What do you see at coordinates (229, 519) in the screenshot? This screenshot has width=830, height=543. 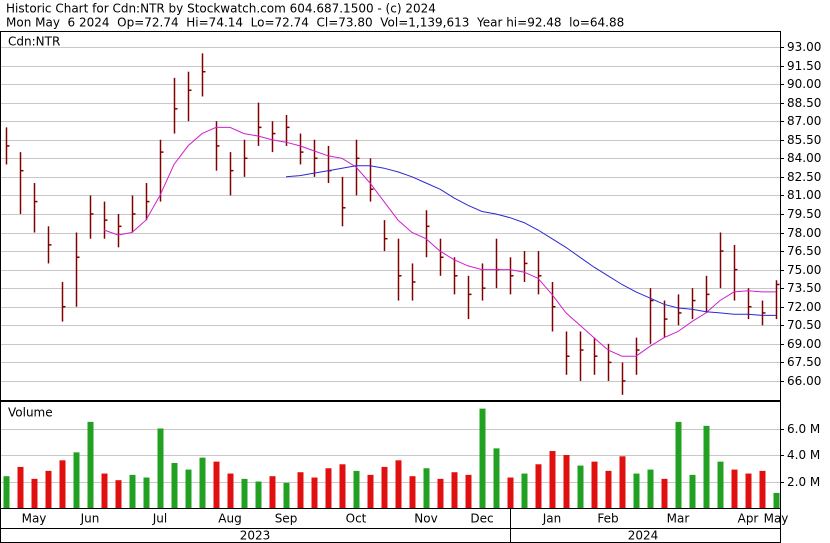 I see `x-tick-label: Aug` at bounding box center [229, 519].